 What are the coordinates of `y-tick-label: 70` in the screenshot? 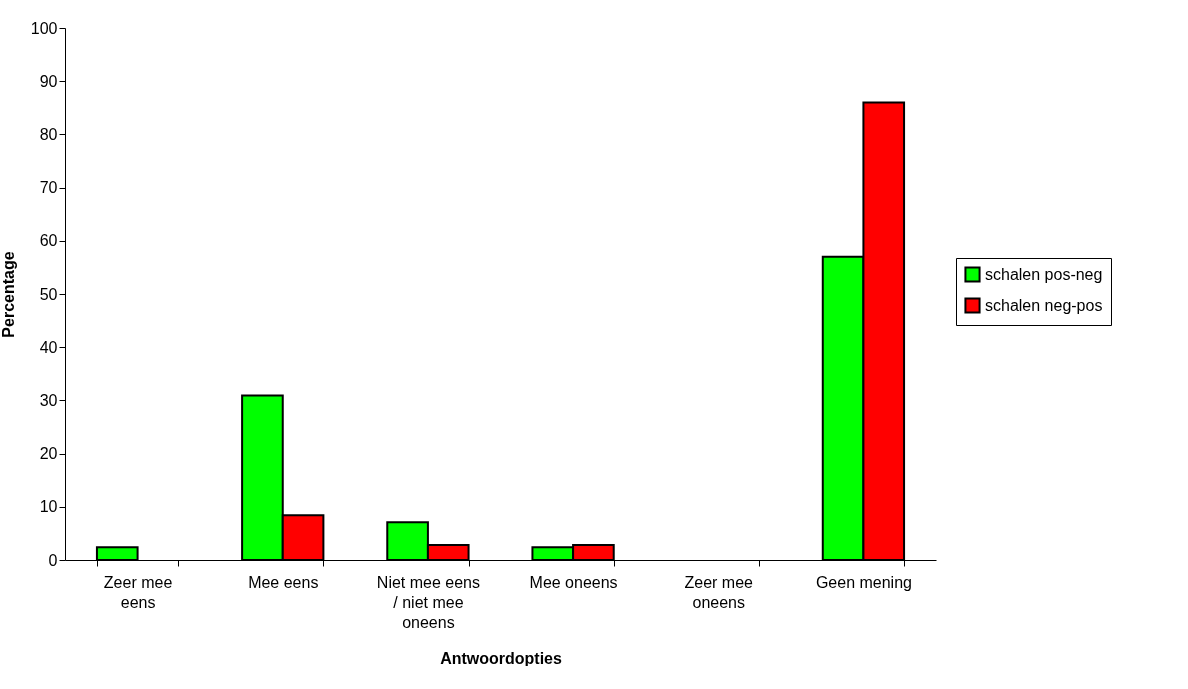 It's located at (48, 188).